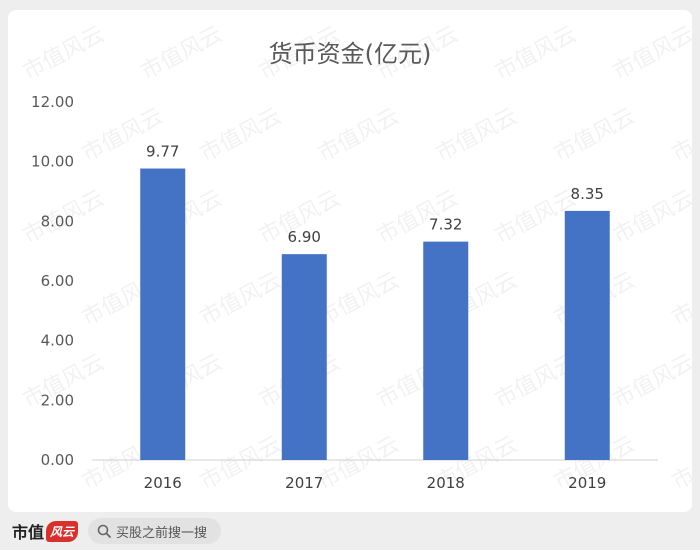 Image resolution: width=700 pixels, height=550 pixels. I want to click on brand-text: 市值, so click(28, 532).